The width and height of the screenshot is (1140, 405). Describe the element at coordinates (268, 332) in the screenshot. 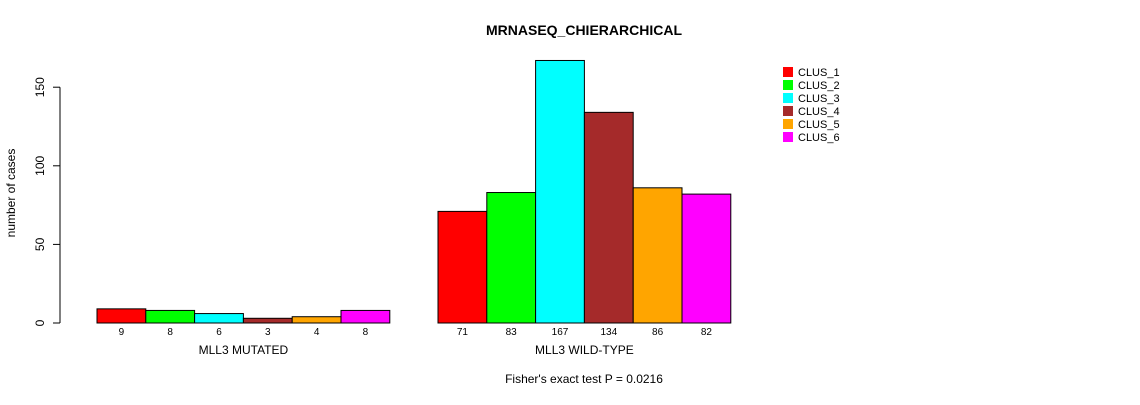

I see `bar-count-label: 3` at that location.